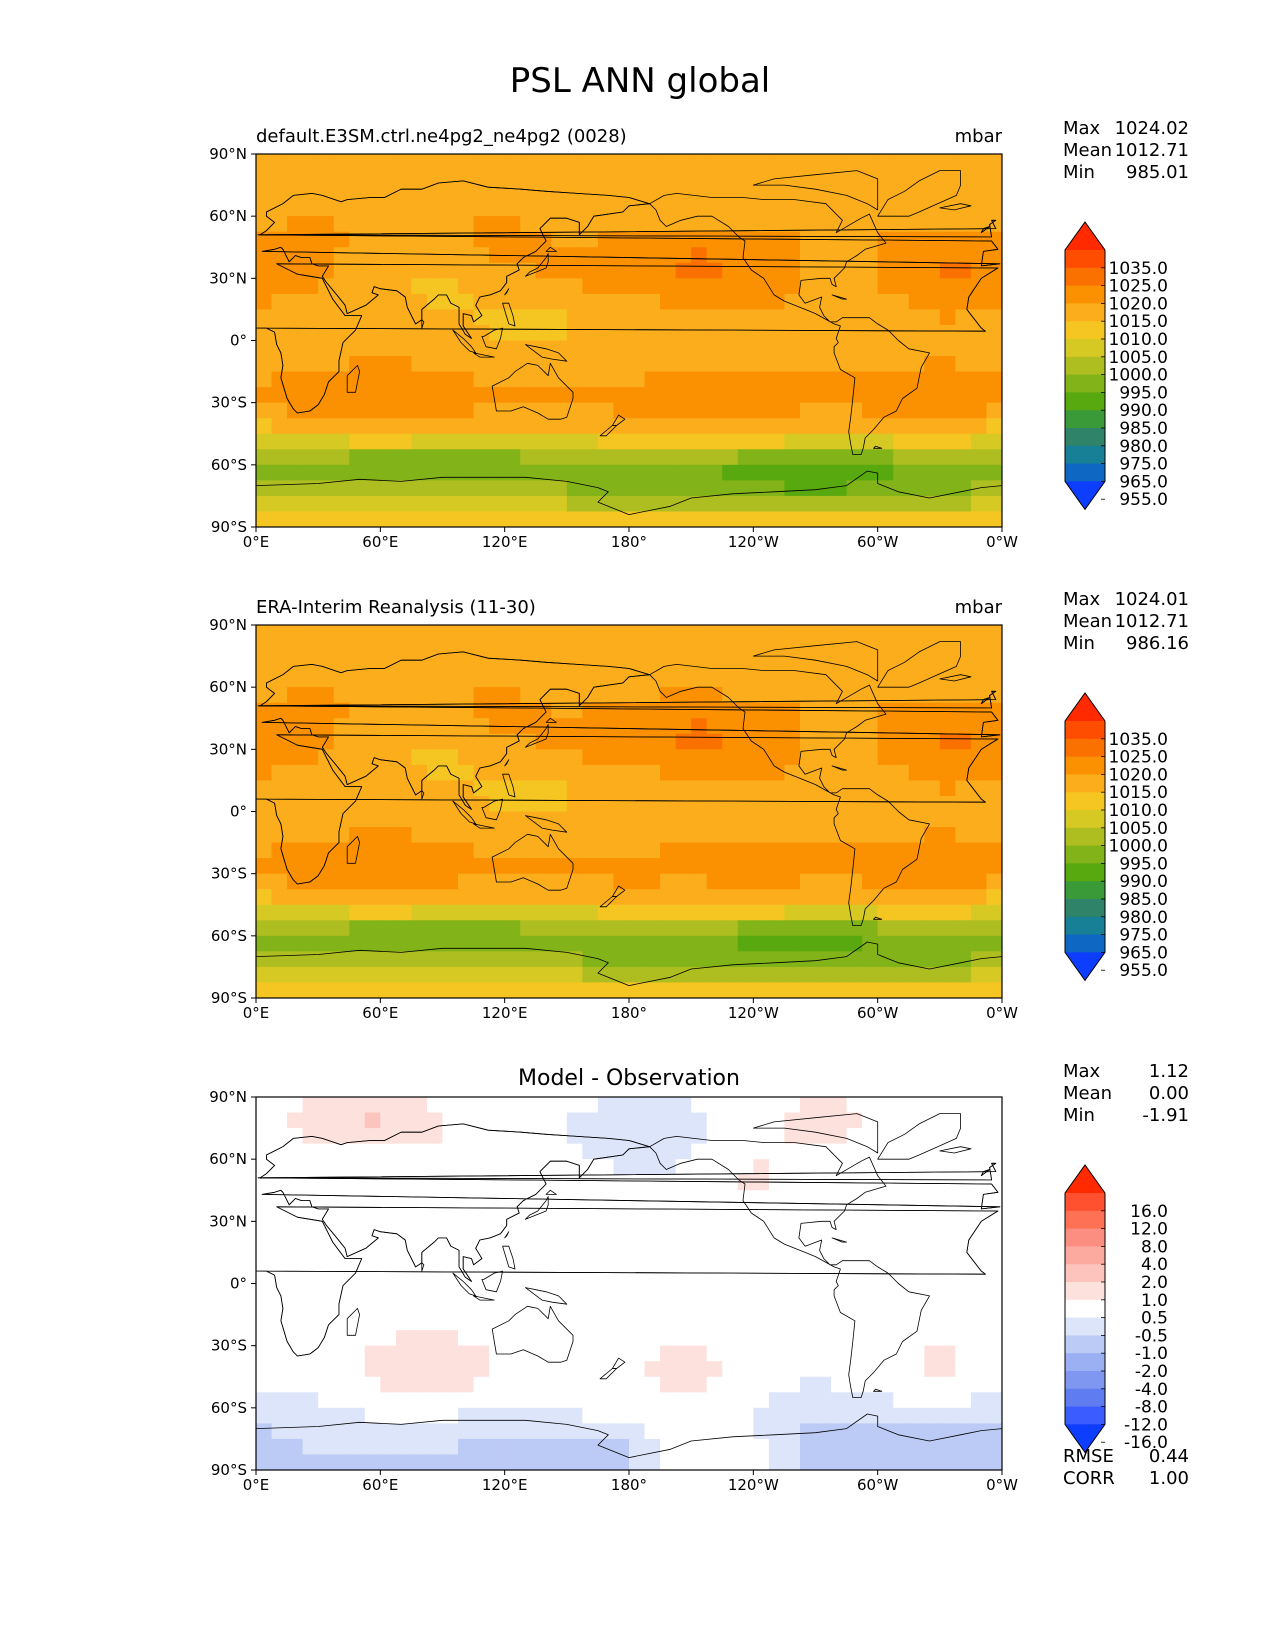 This screenshot has height=1650, width=1275. Describe the element at coordinates (1149, 1212) in the screenshot. I see `colorbar-label: 16.0` at that location.